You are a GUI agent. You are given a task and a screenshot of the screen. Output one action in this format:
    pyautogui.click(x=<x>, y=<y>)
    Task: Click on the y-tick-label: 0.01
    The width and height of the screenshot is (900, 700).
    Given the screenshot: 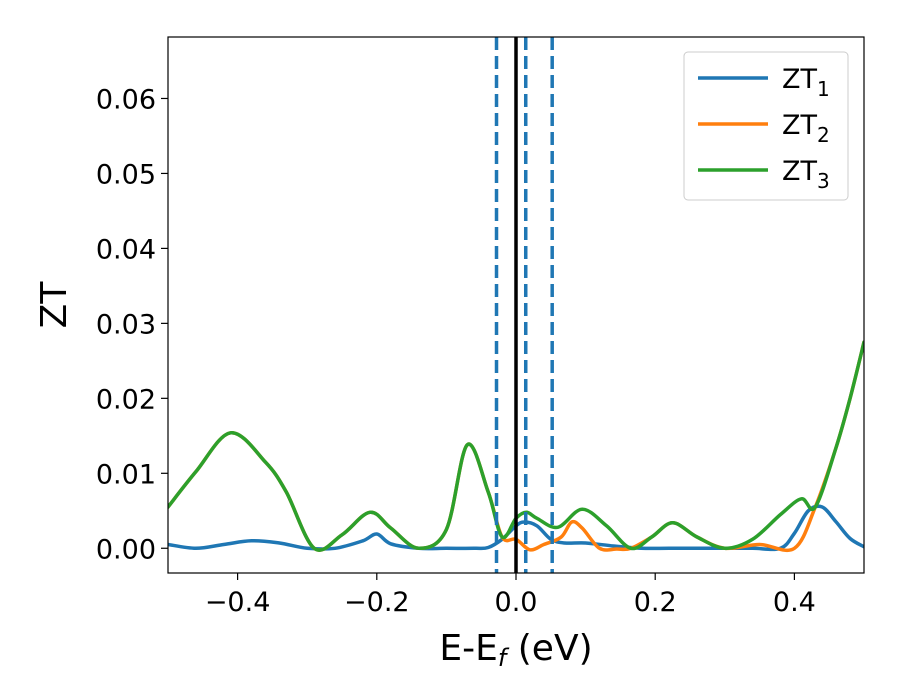 What is the action you would take?
    pyautogui.click(x=126, y=474)
    